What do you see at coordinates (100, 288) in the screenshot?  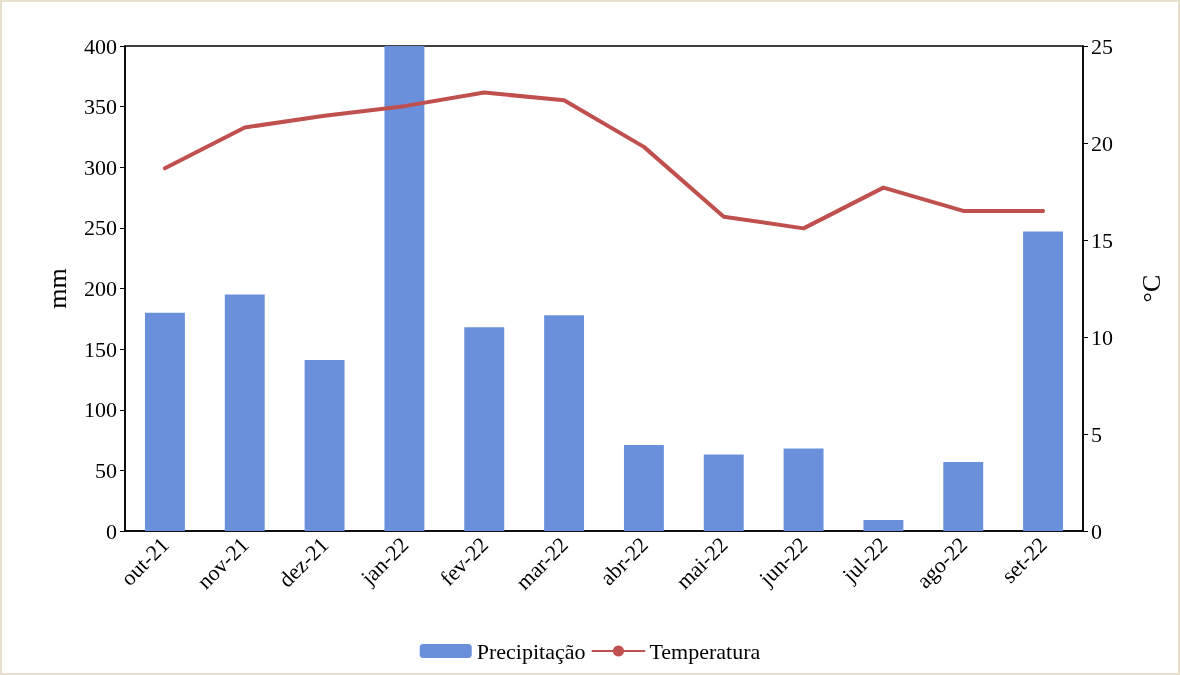 I see `y-tick-label: 200` at bounding box center [100, 288].